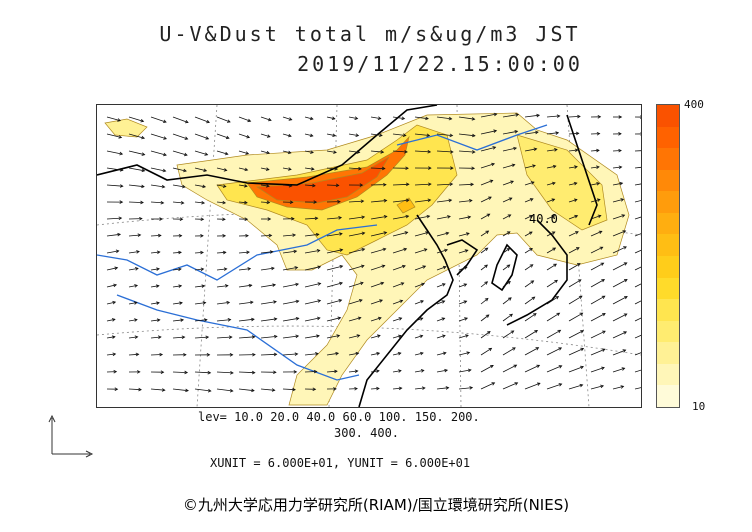 Image resolution: width=752 pixels, height=532 pixels. Describe the element at coordinates (699, 406) in the screenshot. I see `colorbar-min-label: 10` at that location.